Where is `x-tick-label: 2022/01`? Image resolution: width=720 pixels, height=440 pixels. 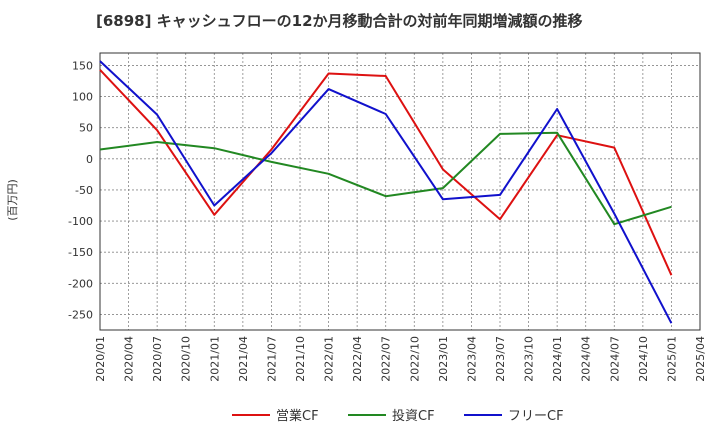
x-tick-label: 2022/01 is located at coordinates (329, 359).